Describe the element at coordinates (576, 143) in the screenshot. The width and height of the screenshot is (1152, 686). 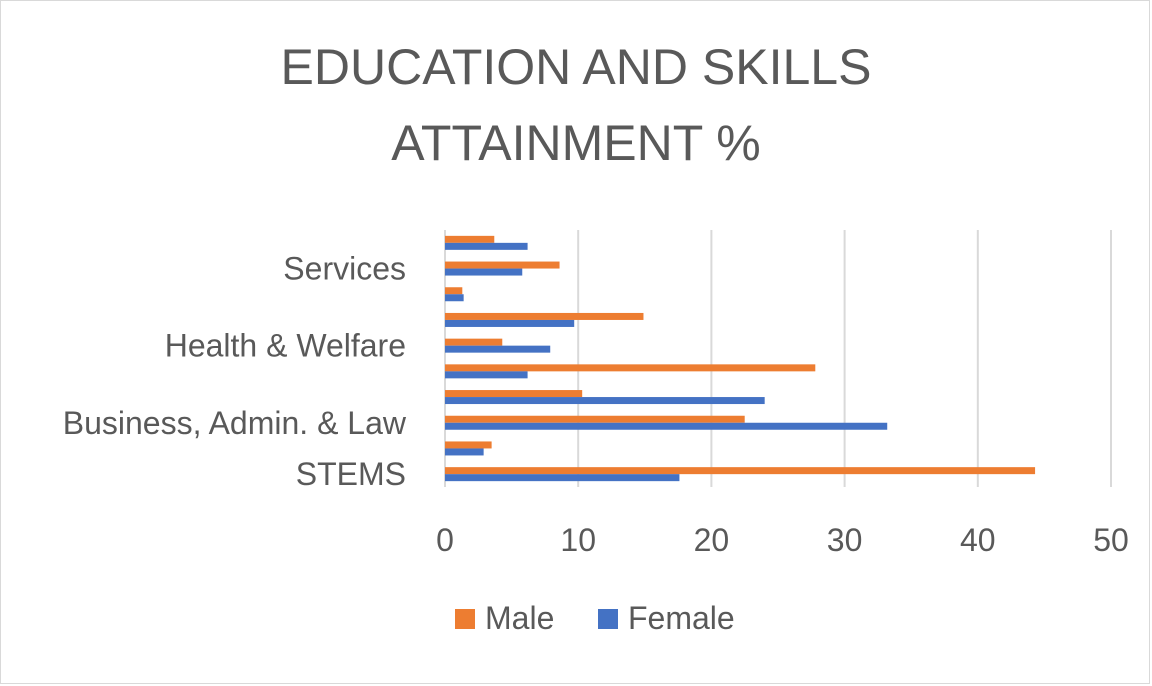
I see `chart-title-line-2: ATTAINMENT %` at that location.